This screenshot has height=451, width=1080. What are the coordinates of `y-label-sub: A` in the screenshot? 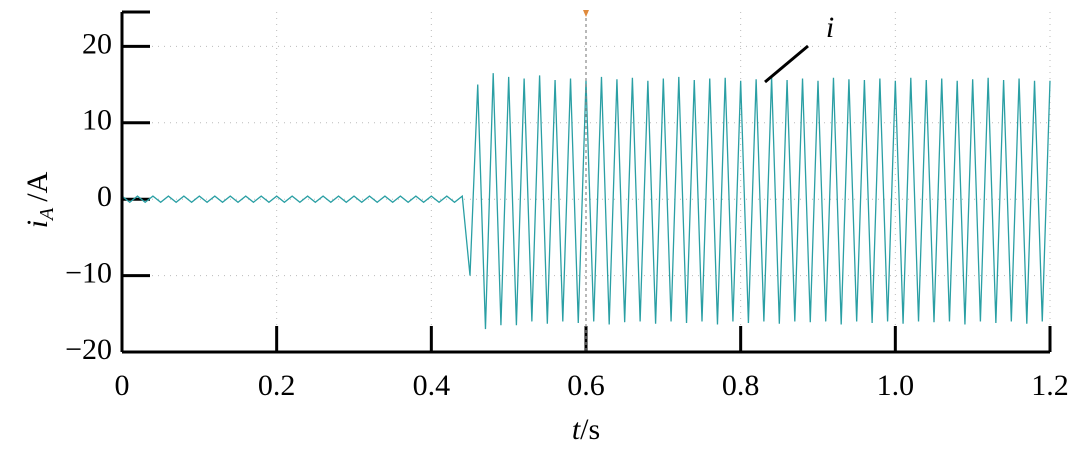 It's located at (47, 214).